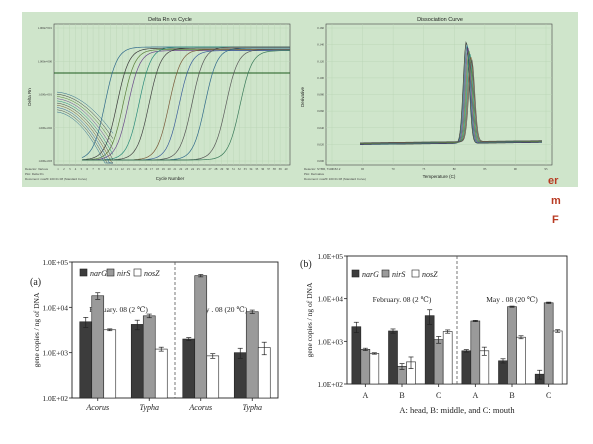 Image resolution: width=593 pixels, height=444 pixels. I want to click on dissociation-curves, so click(451, 93).